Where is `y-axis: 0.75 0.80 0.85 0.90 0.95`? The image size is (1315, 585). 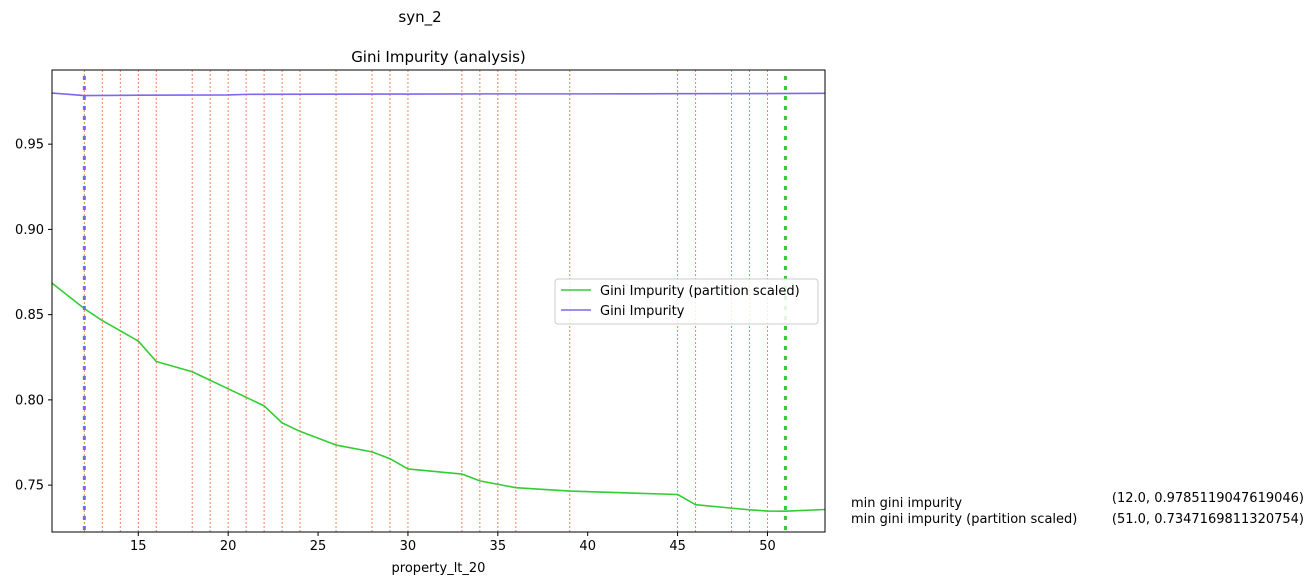
y-axis: 0.75 0.80 0.85 0.90 0.95 is located at coordinates (33, 316).